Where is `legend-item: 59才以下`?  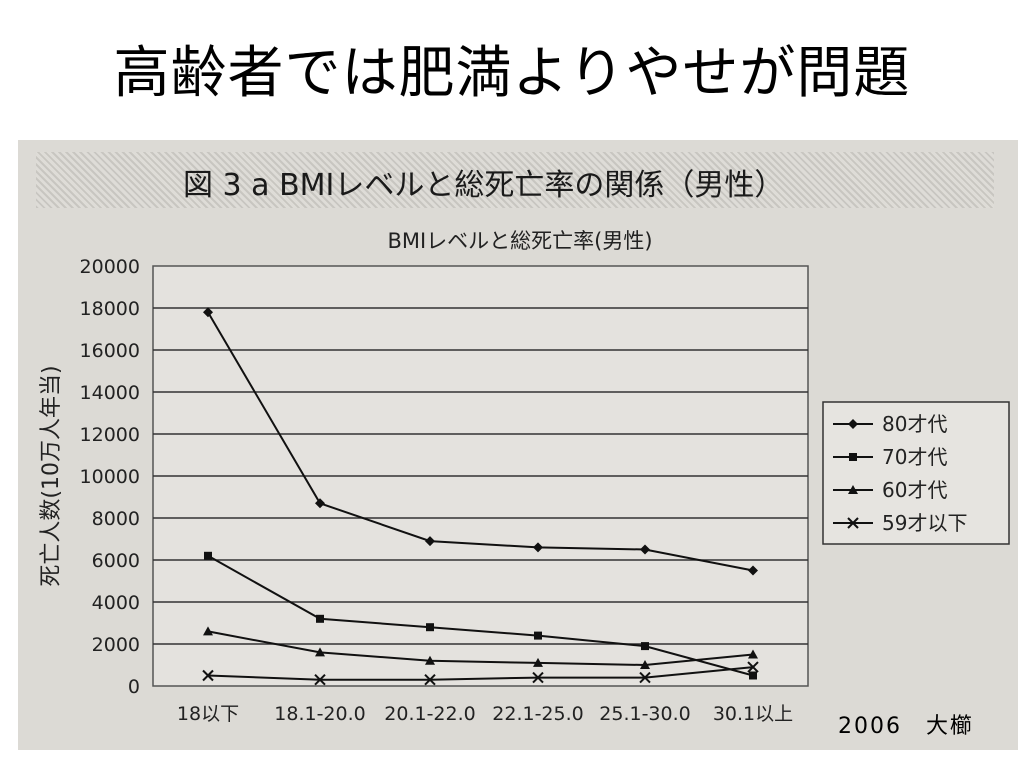
legend-item: 59才以下 is located at coordinates (900, 523).